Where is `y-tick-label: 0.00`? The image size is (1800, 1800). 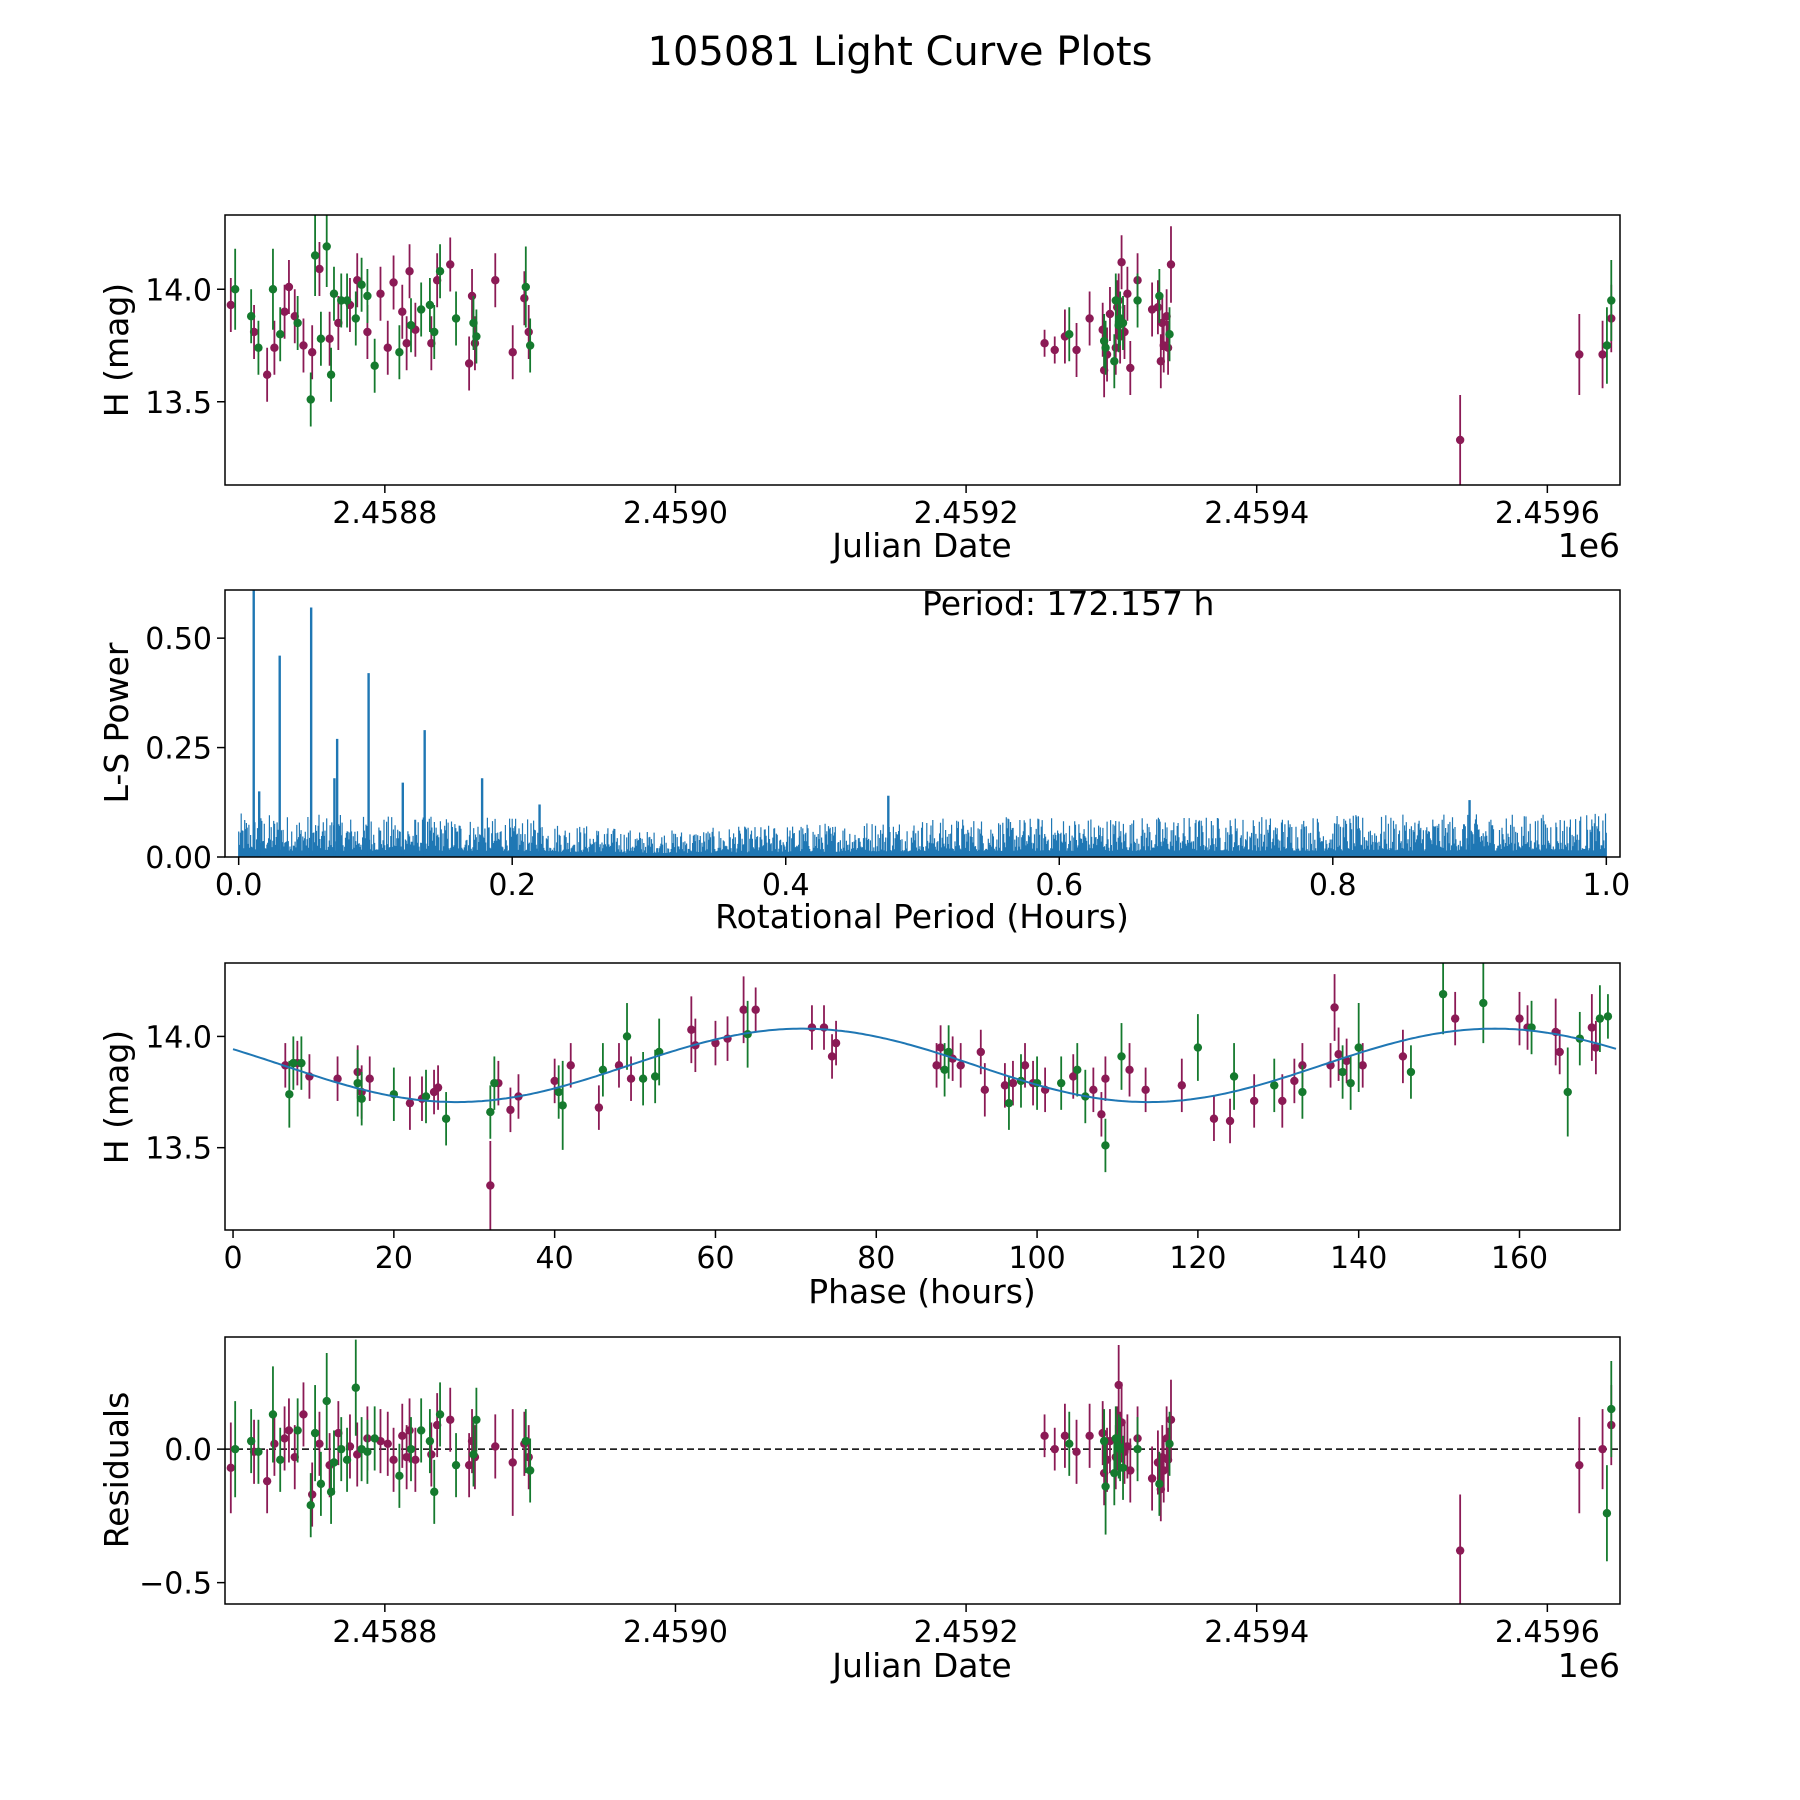 y-tick-label: 0.00 is located at coordinates (178, 858).